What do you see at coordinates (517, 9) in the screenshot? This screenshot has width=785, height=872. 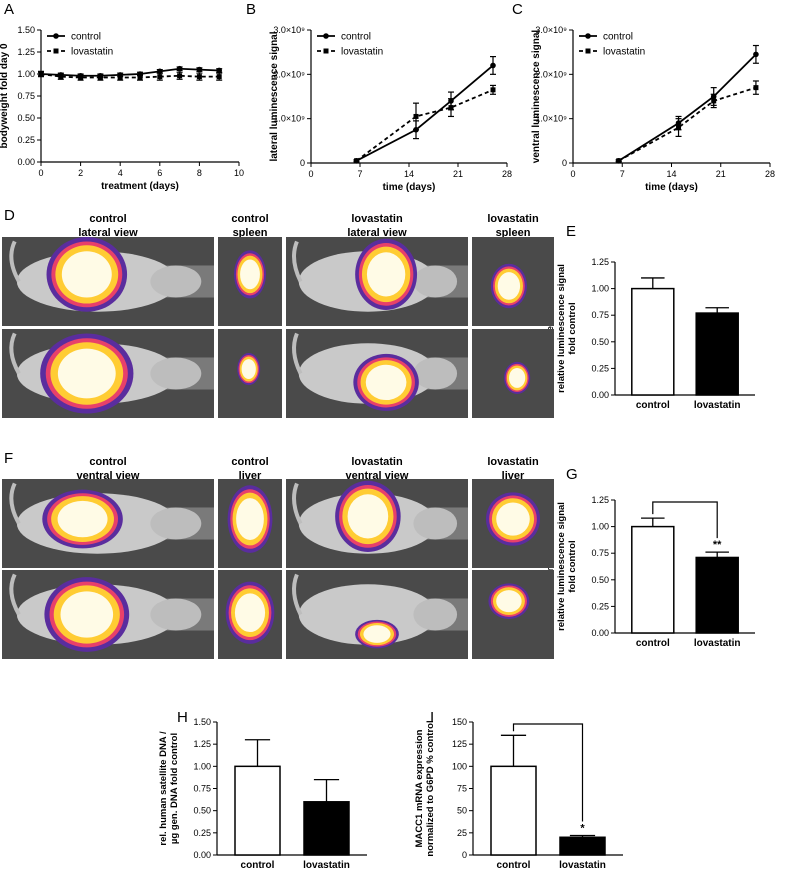 I see `panel-letter-c: C` at bounding box center [517, 9].